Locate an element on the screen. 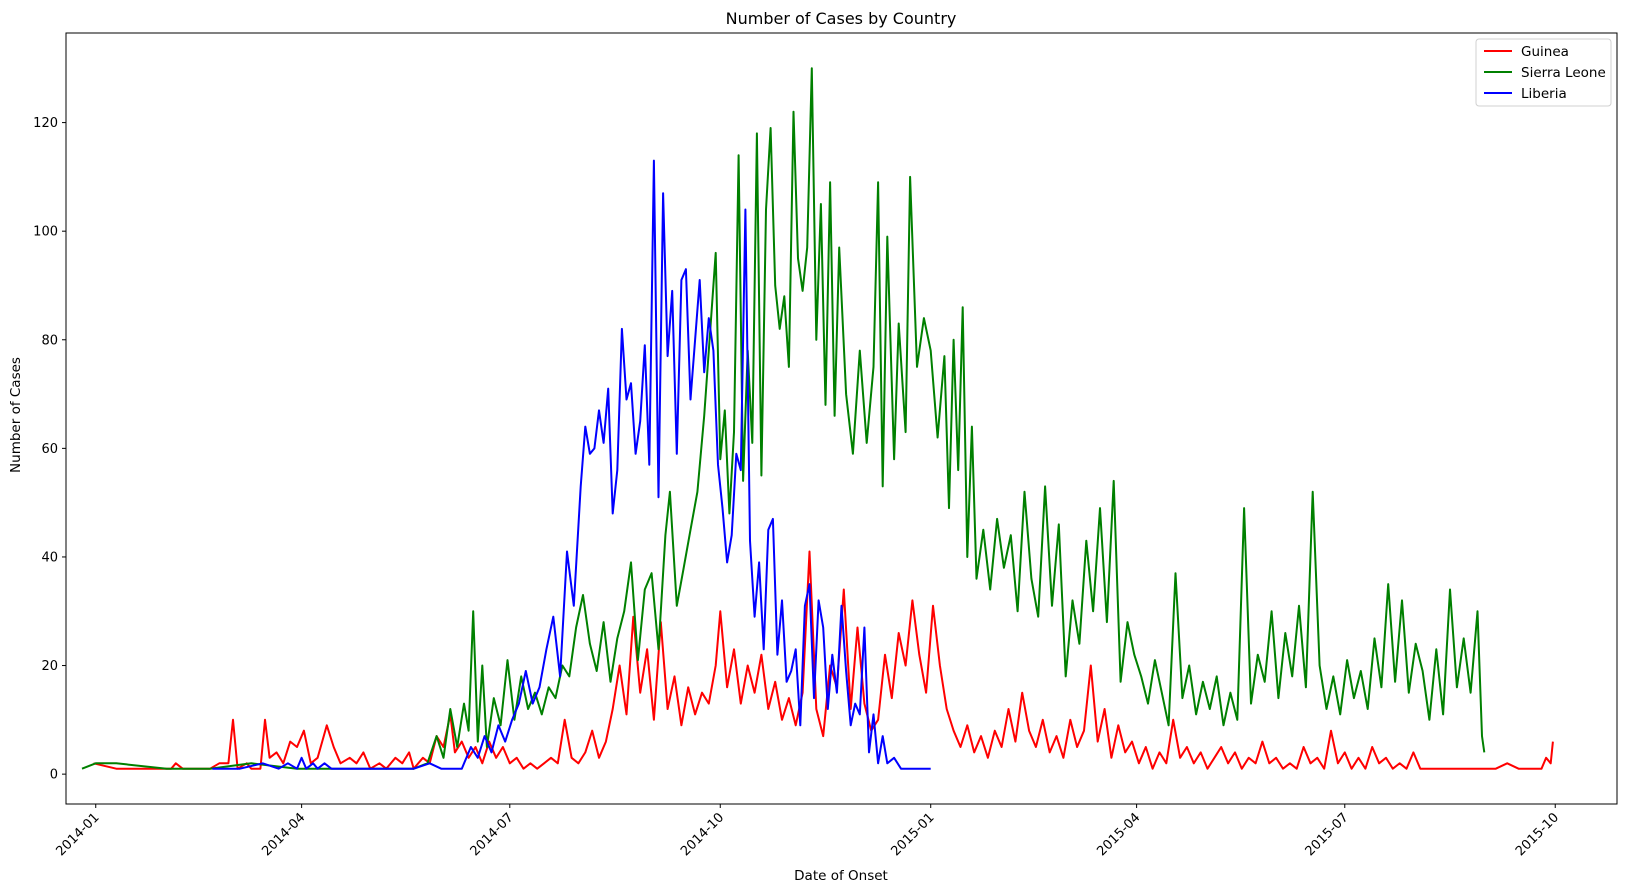 This screenshot has width=1625, height=892. y-tick-label: 80 is located at coordinates (49, 340).